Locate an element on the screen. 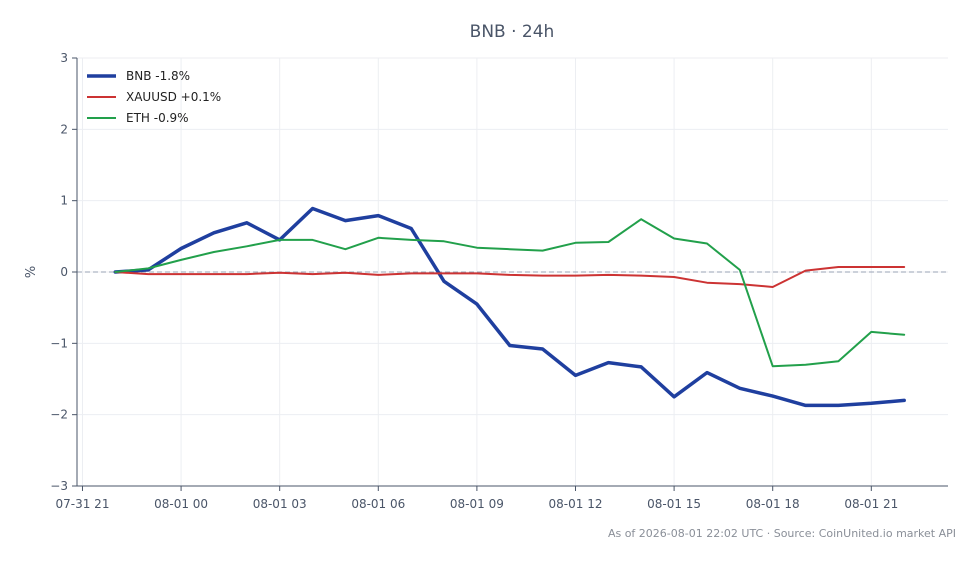  x-tick-label: 08-01 18 is located at coordinates (773, 504).